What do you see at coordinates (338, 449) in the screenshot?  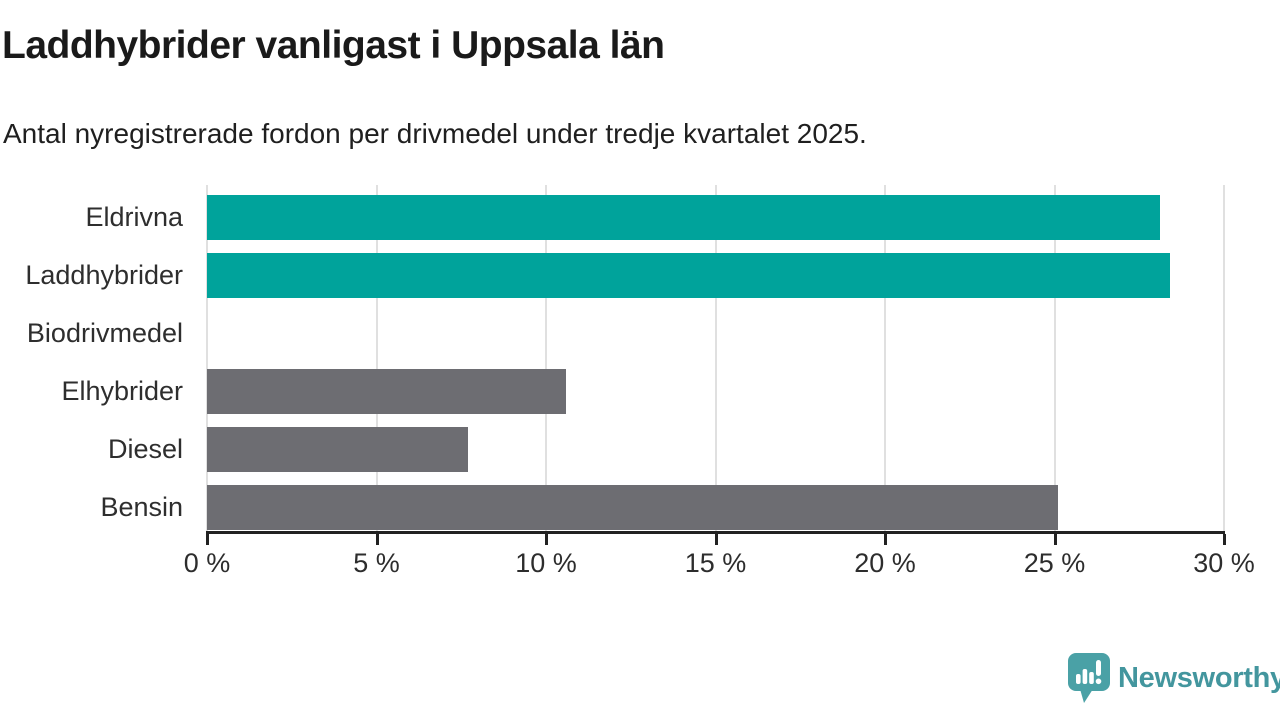 I see `bar-diesel` at bounding box center [338, 449].